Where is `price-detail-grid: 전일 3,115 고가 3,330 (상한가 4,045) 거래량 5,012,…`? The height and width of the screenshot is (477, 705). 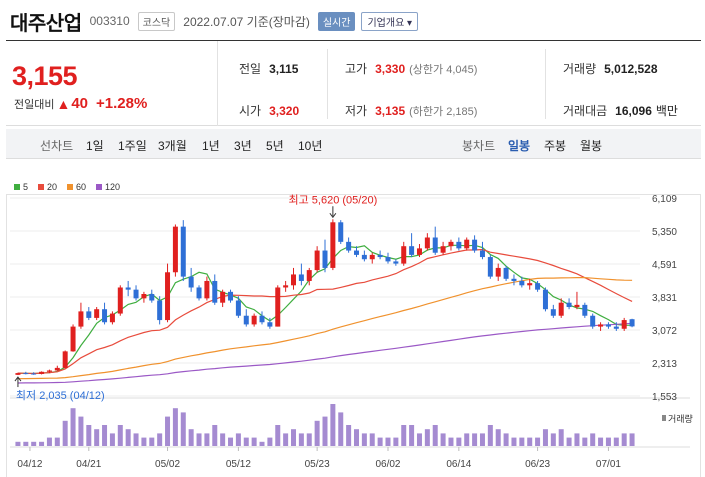 price-detail-grid: 전일 3,115 고가 3,330 (상한가 4,045) 거래량 5,012,… is located at coordinates (460, 83).